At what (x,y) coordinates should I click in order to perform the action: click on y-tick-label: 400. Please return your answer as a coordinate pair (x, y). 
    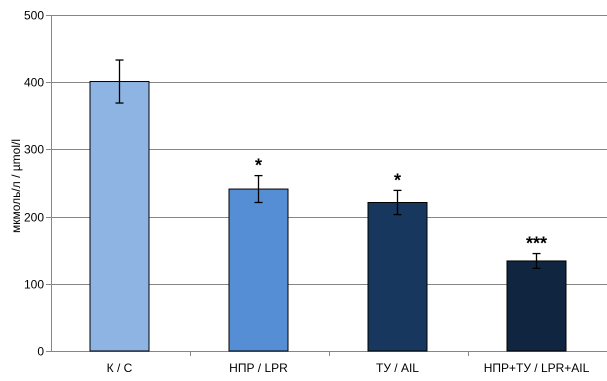
    Looking at the image, I should click on (34, 83).